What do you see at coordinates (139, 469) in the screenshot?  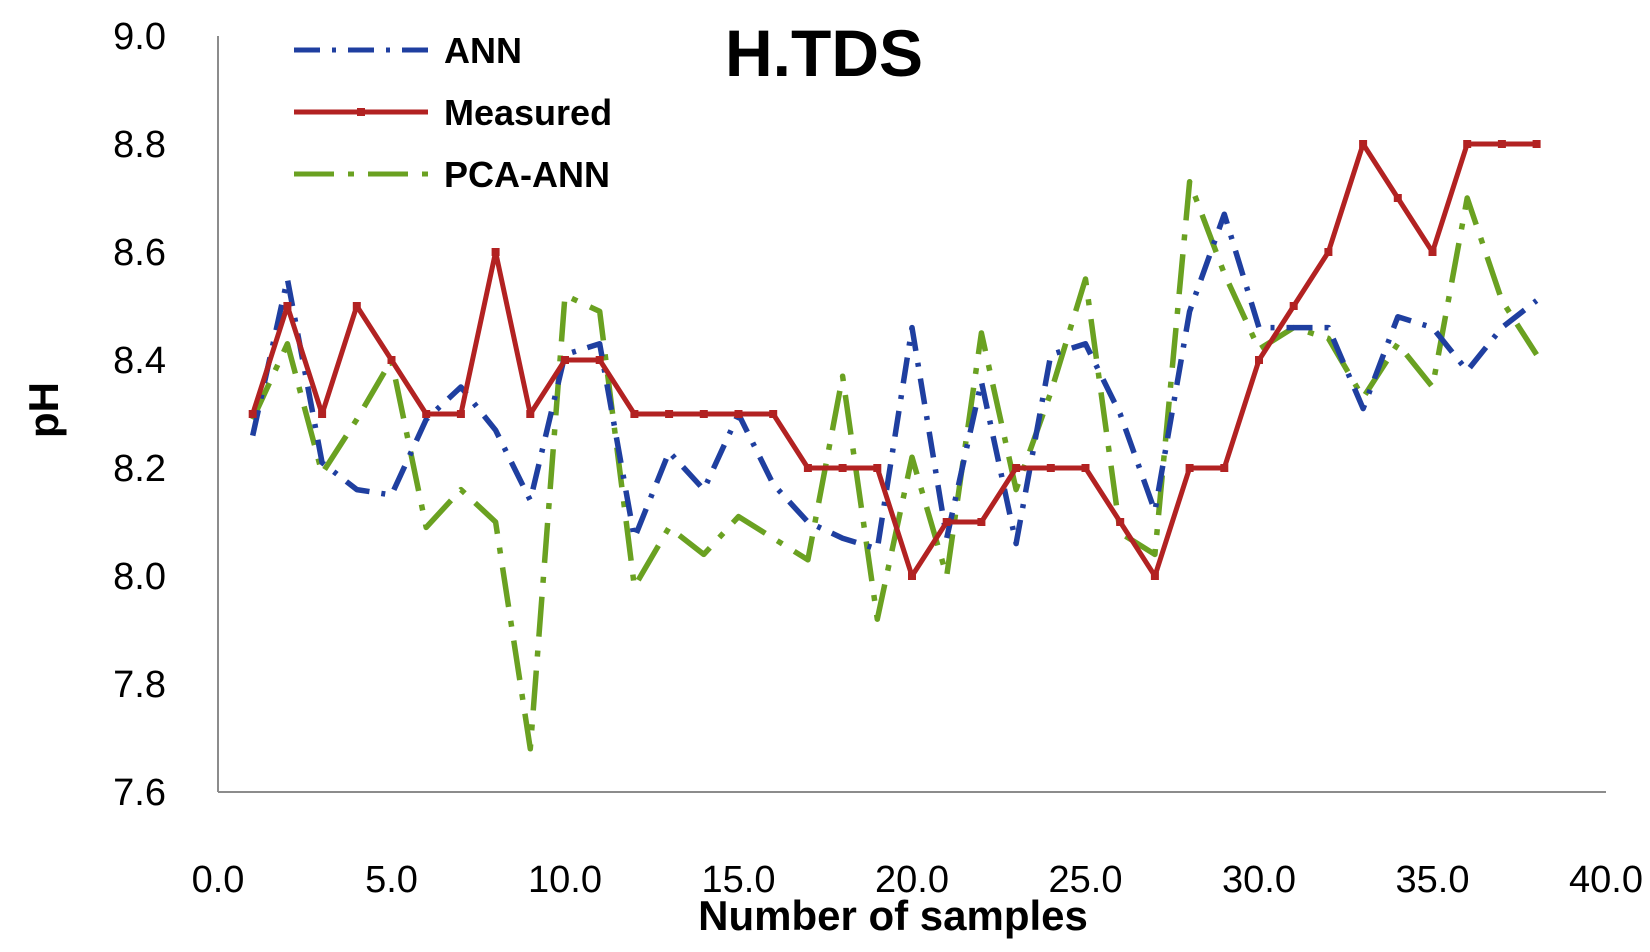 I see `y-tick-label: 8.2` at bounding box center [139, 469].